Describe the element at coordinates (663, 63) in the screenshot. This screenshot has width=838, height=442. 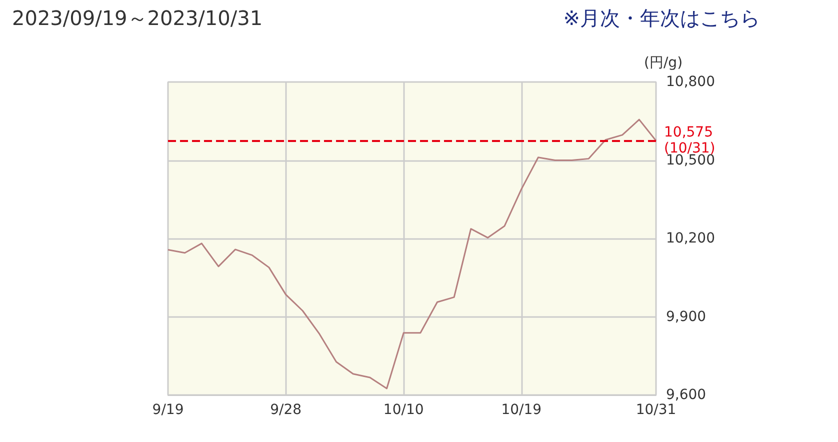
I see `y-axis-title: (円/g)` at that location.